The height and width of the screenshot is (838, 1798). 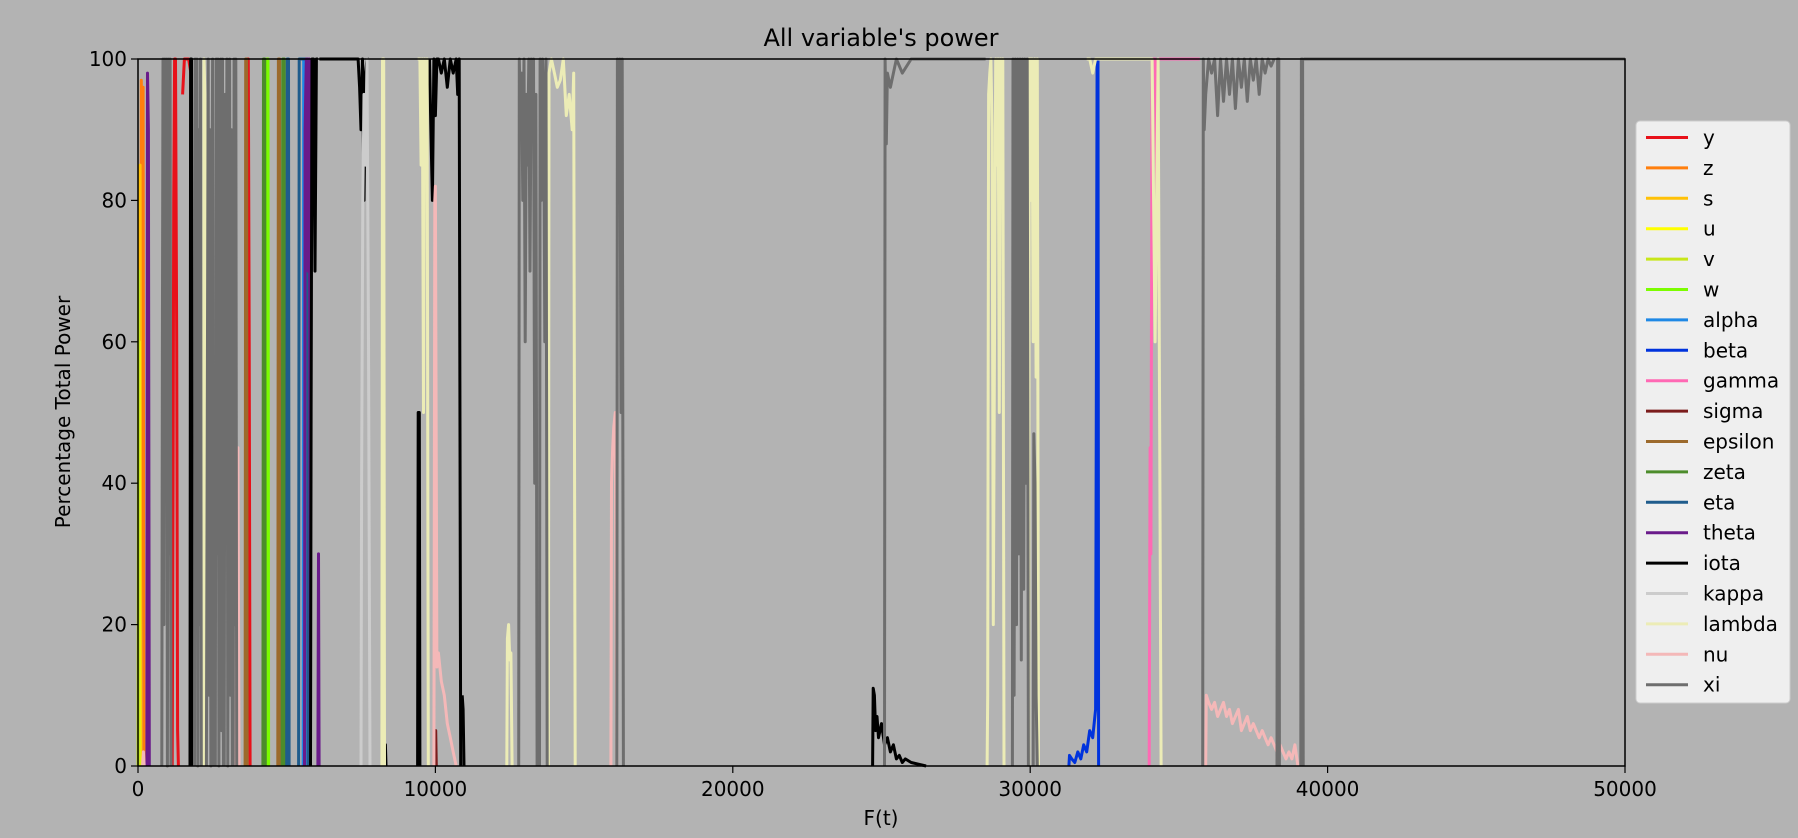 What do you see at coordinates (63, 411) in the screenshot?
I see `y-axis-label: Percentage Total Power` at bounding box center [63, 411].